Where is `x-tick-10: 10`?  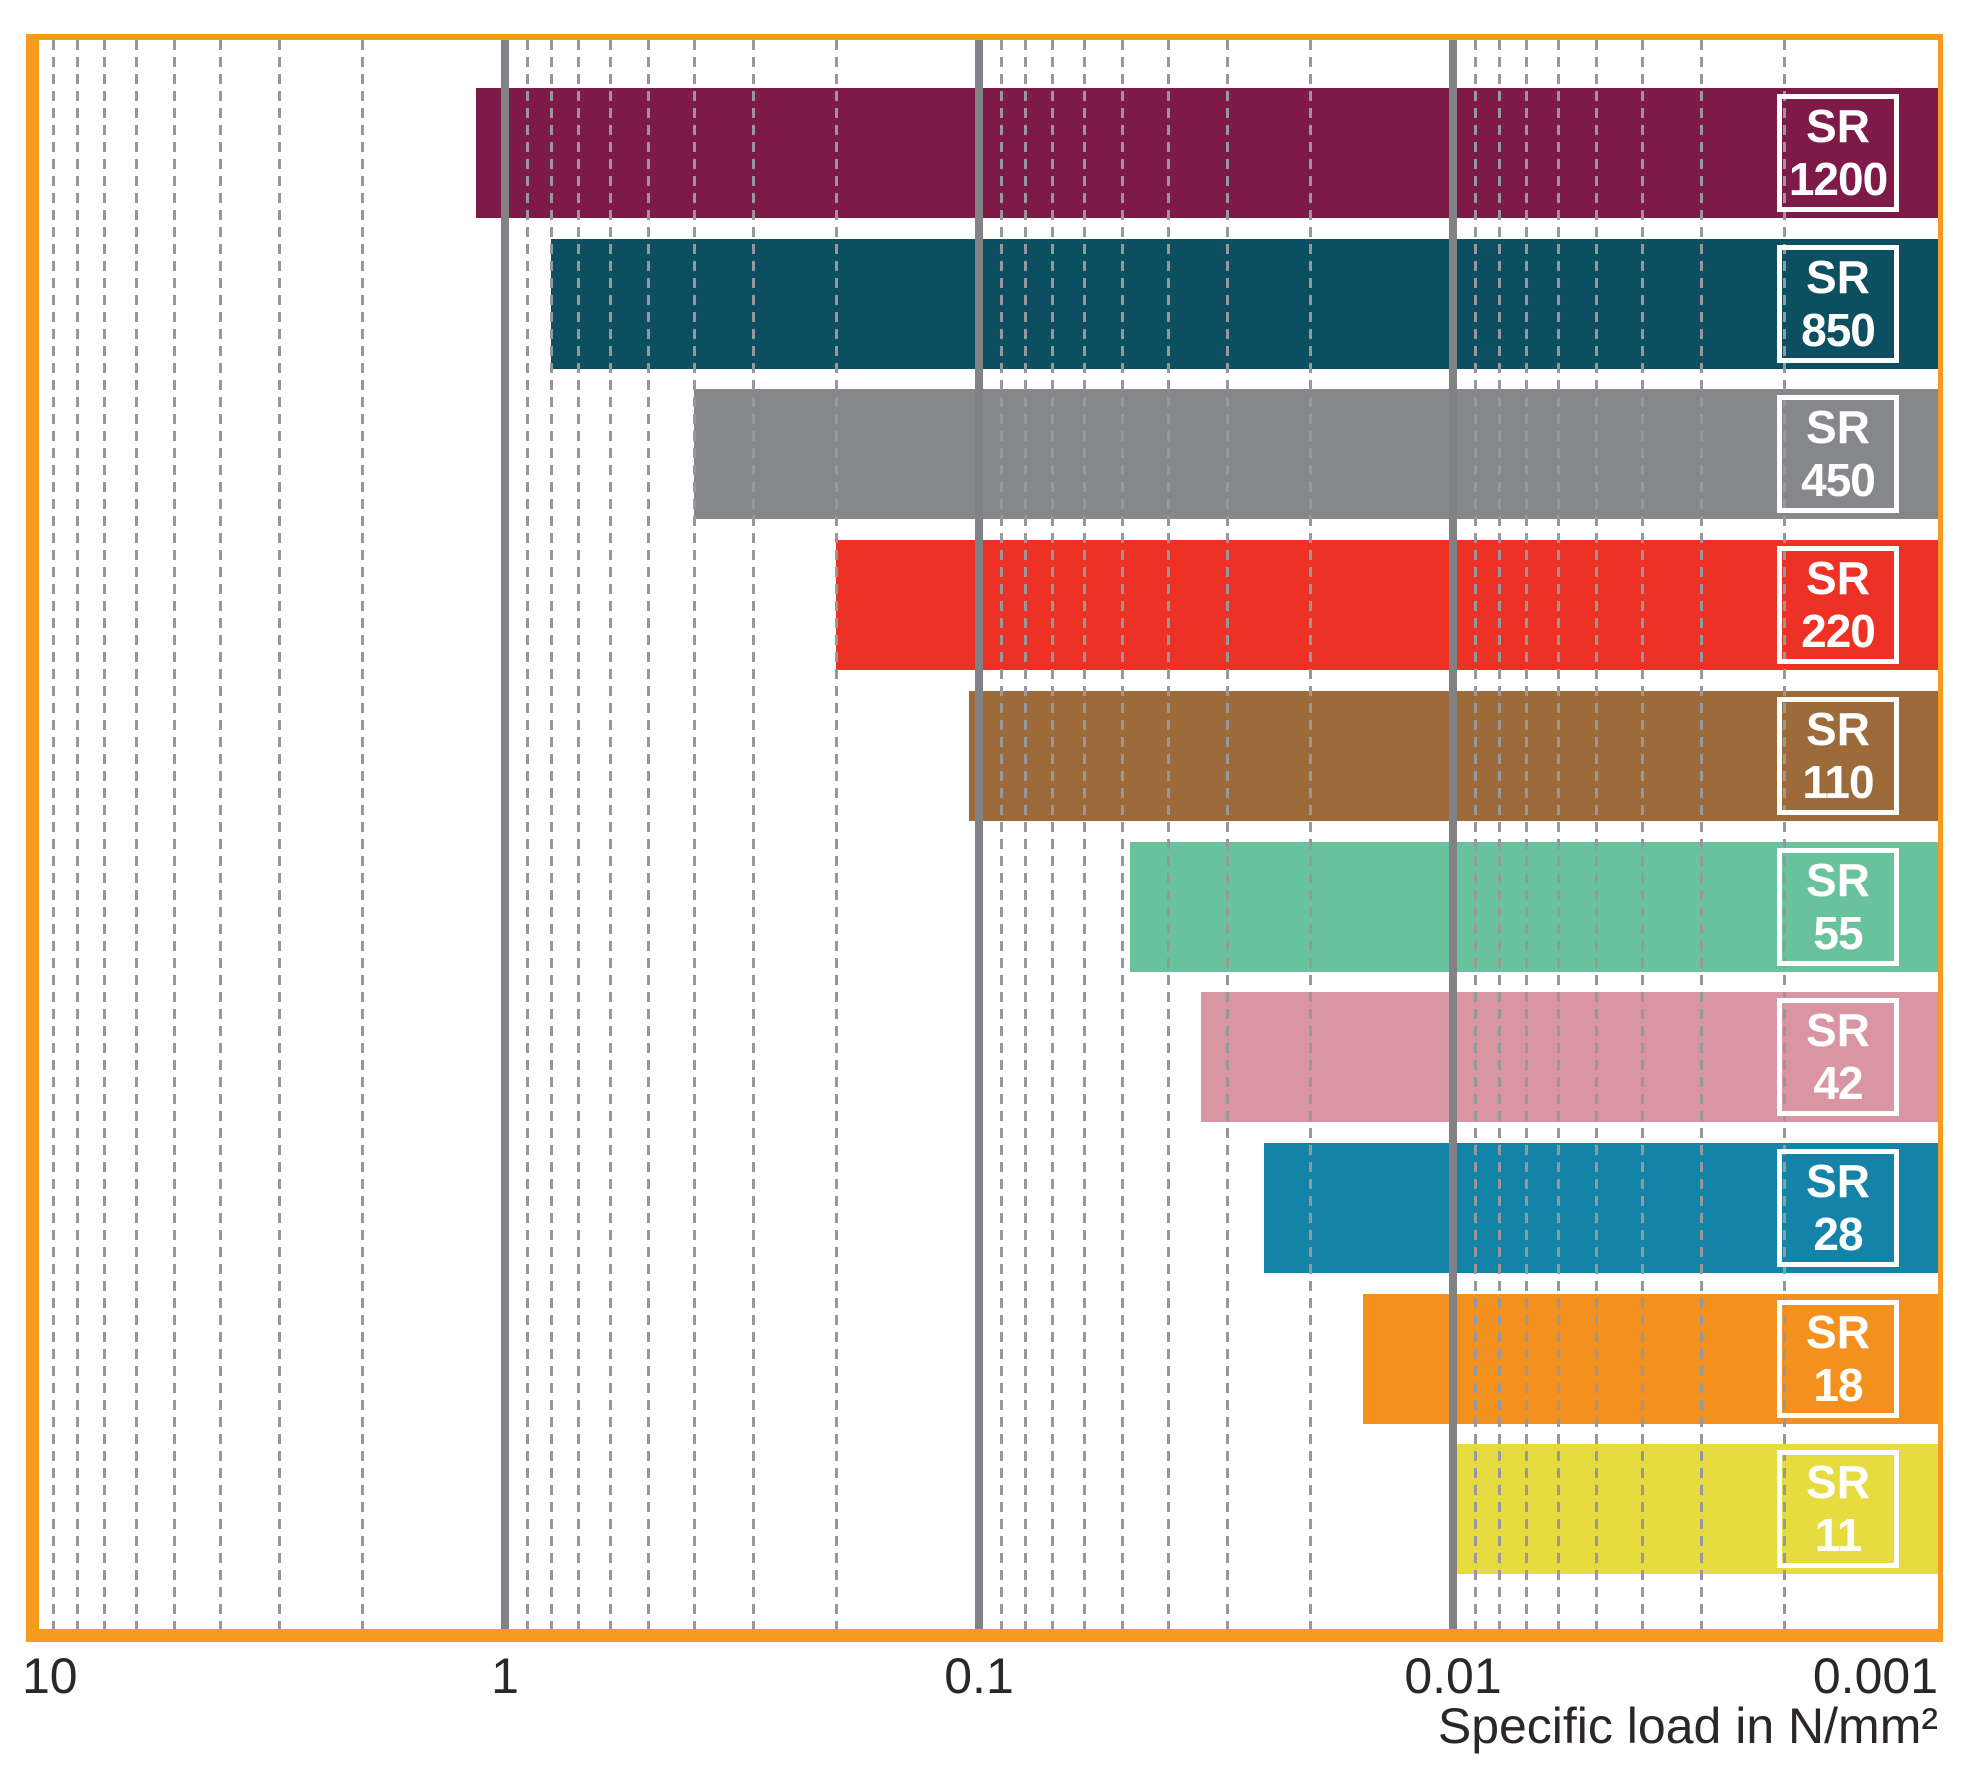 x-tick-10: 10 is located at coordinates (50, 1676).